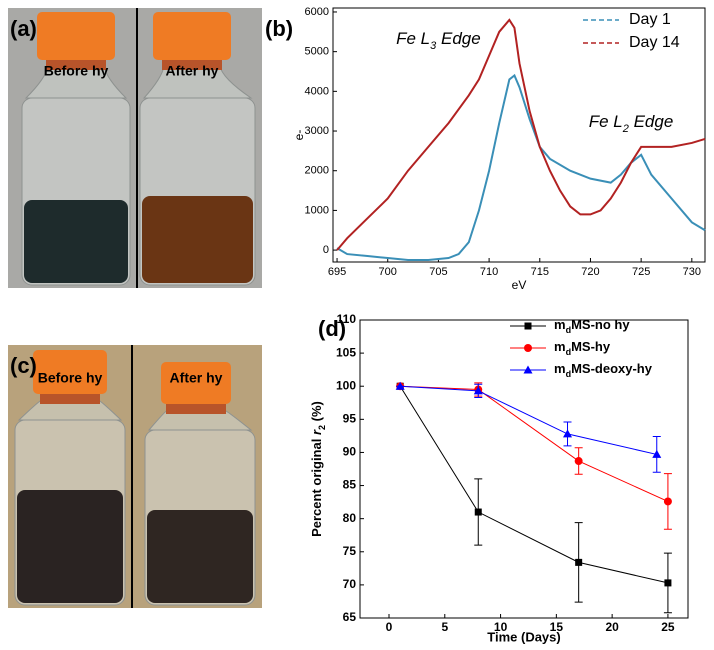  Describe the element at coordinates (332, 328) in the screenshot. I see `panel-label: (d)` at that location.